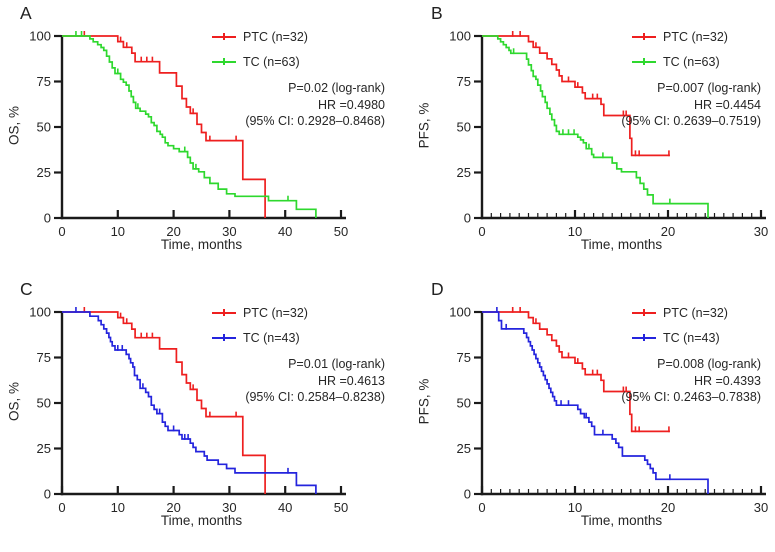 The image size is (775, 552). I want to click on stat-line-ci: (95% CI: 0.2463–0.7838), so click(691, 397).